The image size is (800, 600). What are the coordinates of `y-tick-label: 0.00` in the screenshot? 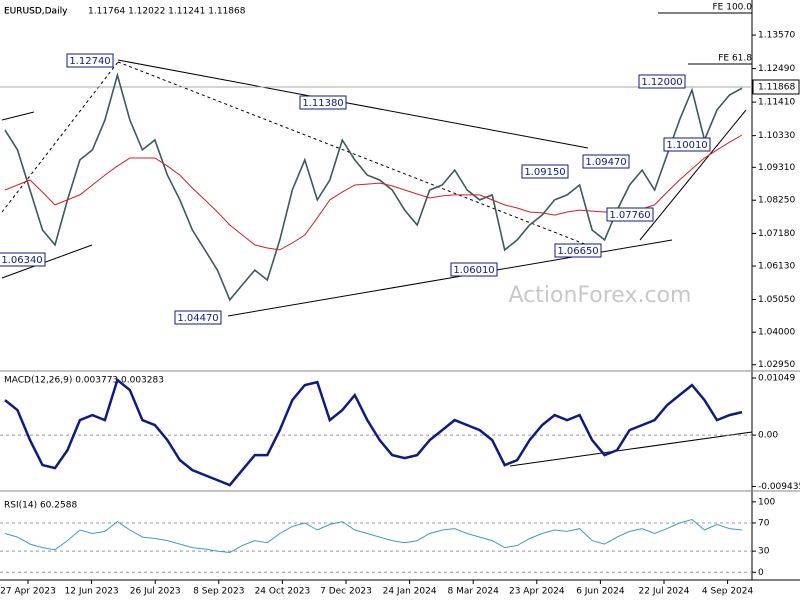 It's located at (768, 436).